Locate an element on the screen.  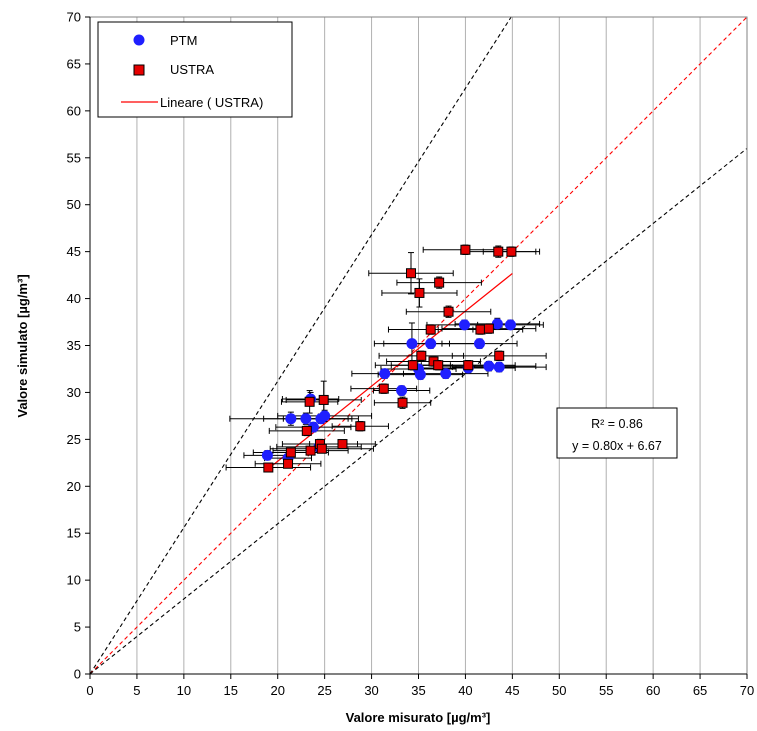
legend-ptm-label: PTM is located at coordinates (183, 40).